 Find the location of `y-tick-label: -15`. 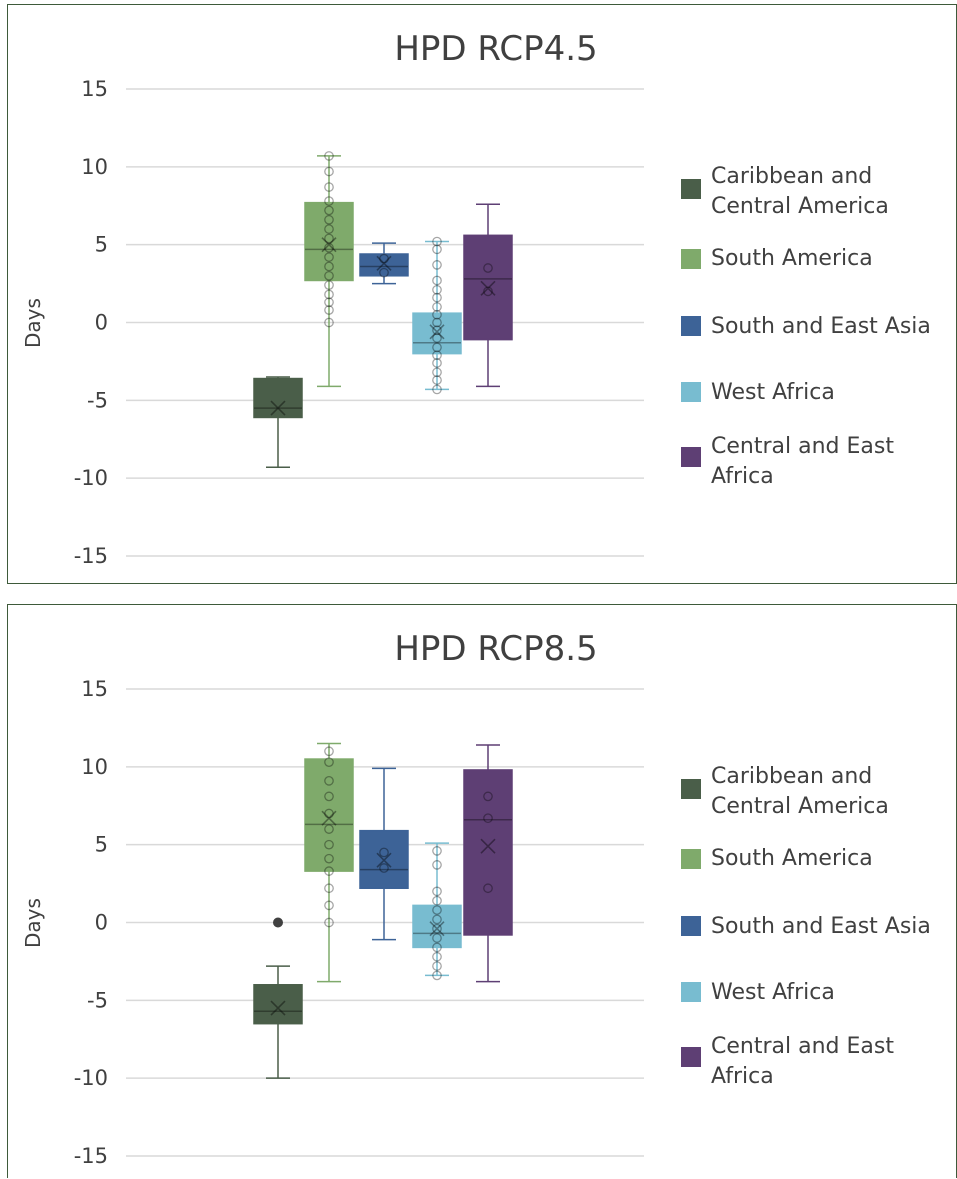

y-tick-label: -15 is located at coordinates (91, 1156).